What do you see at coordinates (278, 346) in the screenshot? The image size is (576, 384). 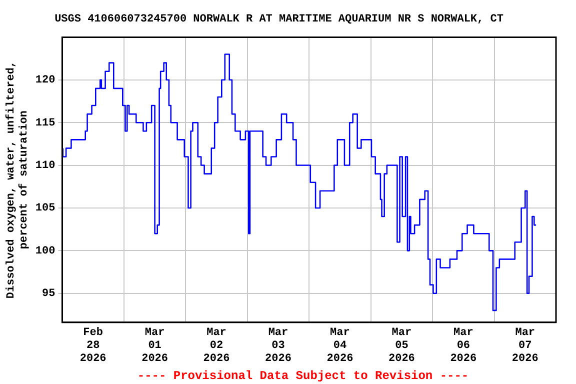 I see `x-tick-label: Mar 03 2026` at bounding box center [278, 346].